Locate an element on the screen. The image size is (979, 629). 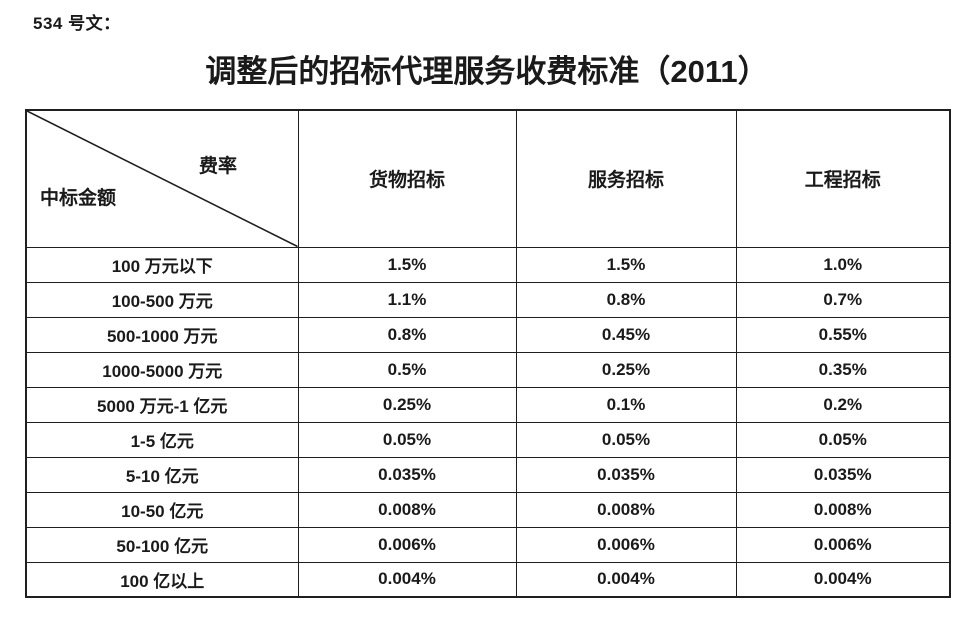
row-label-amount-range: 100-500 万元 is located at coordinates (162, 299).